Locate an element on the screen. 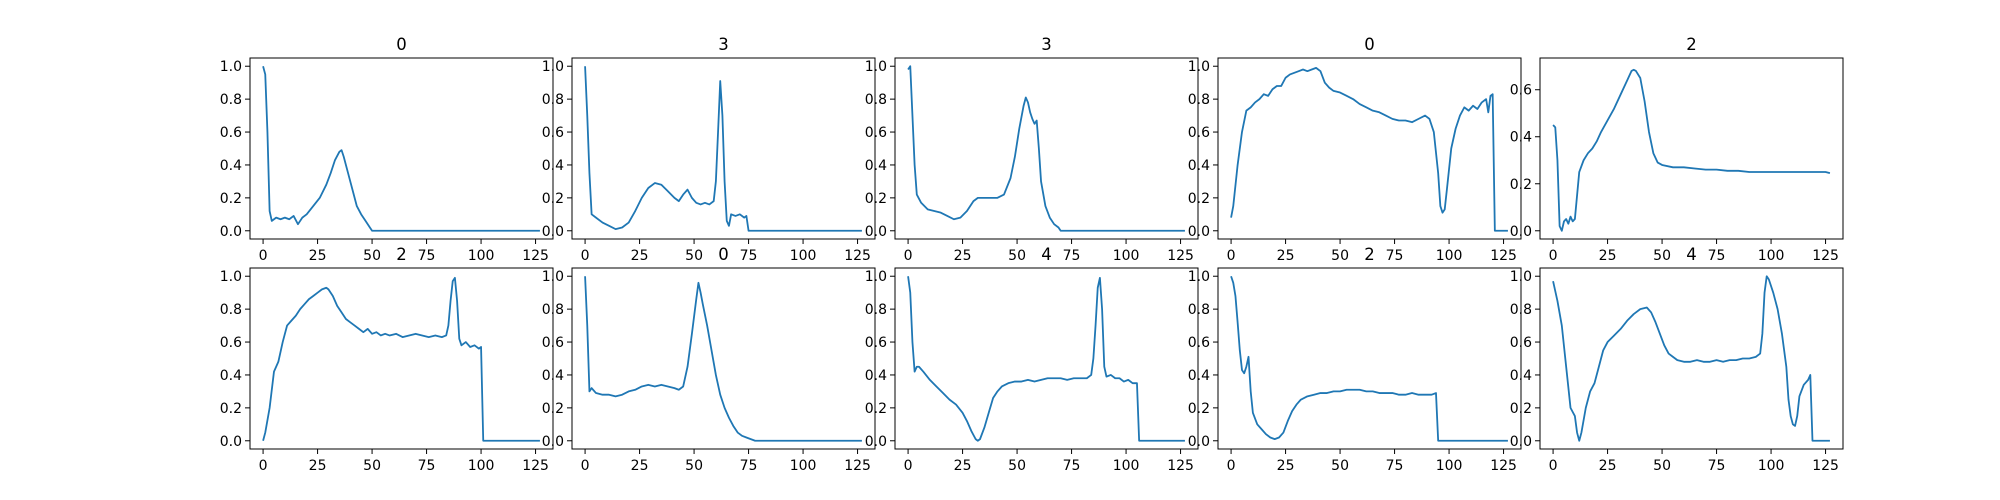 This screenshot has width=2000, height=500. subplot-8: 0 25 50 75 100 125 0.0 0.2 0.4 0.6 0.8 1.0 2 is located at coordinates (1355, 359).